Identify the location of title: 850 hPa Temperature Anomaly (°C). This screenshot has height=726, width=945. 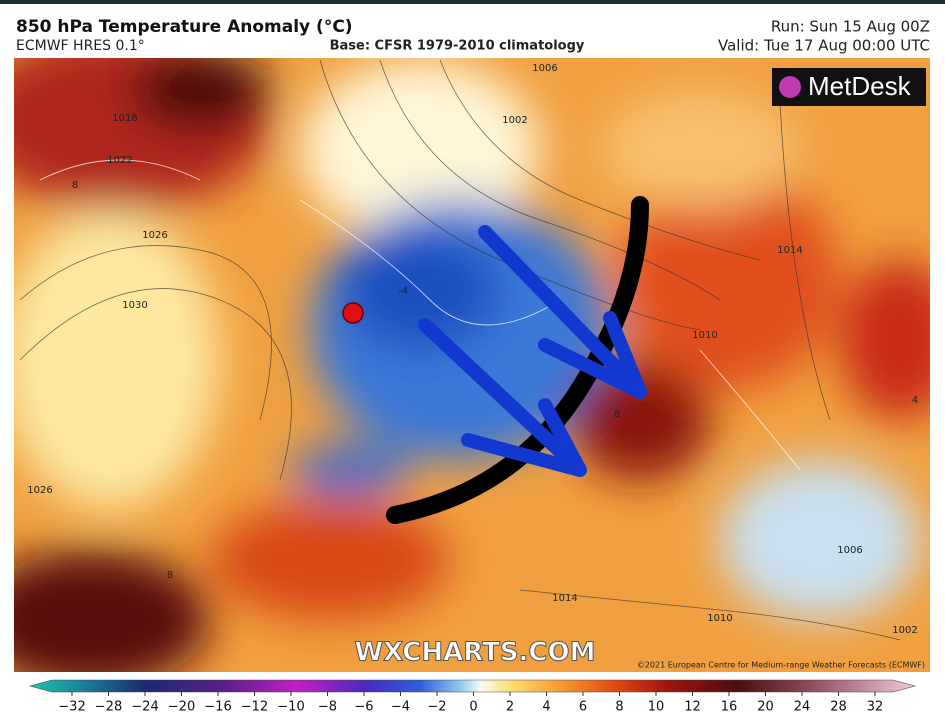
(184, 27).